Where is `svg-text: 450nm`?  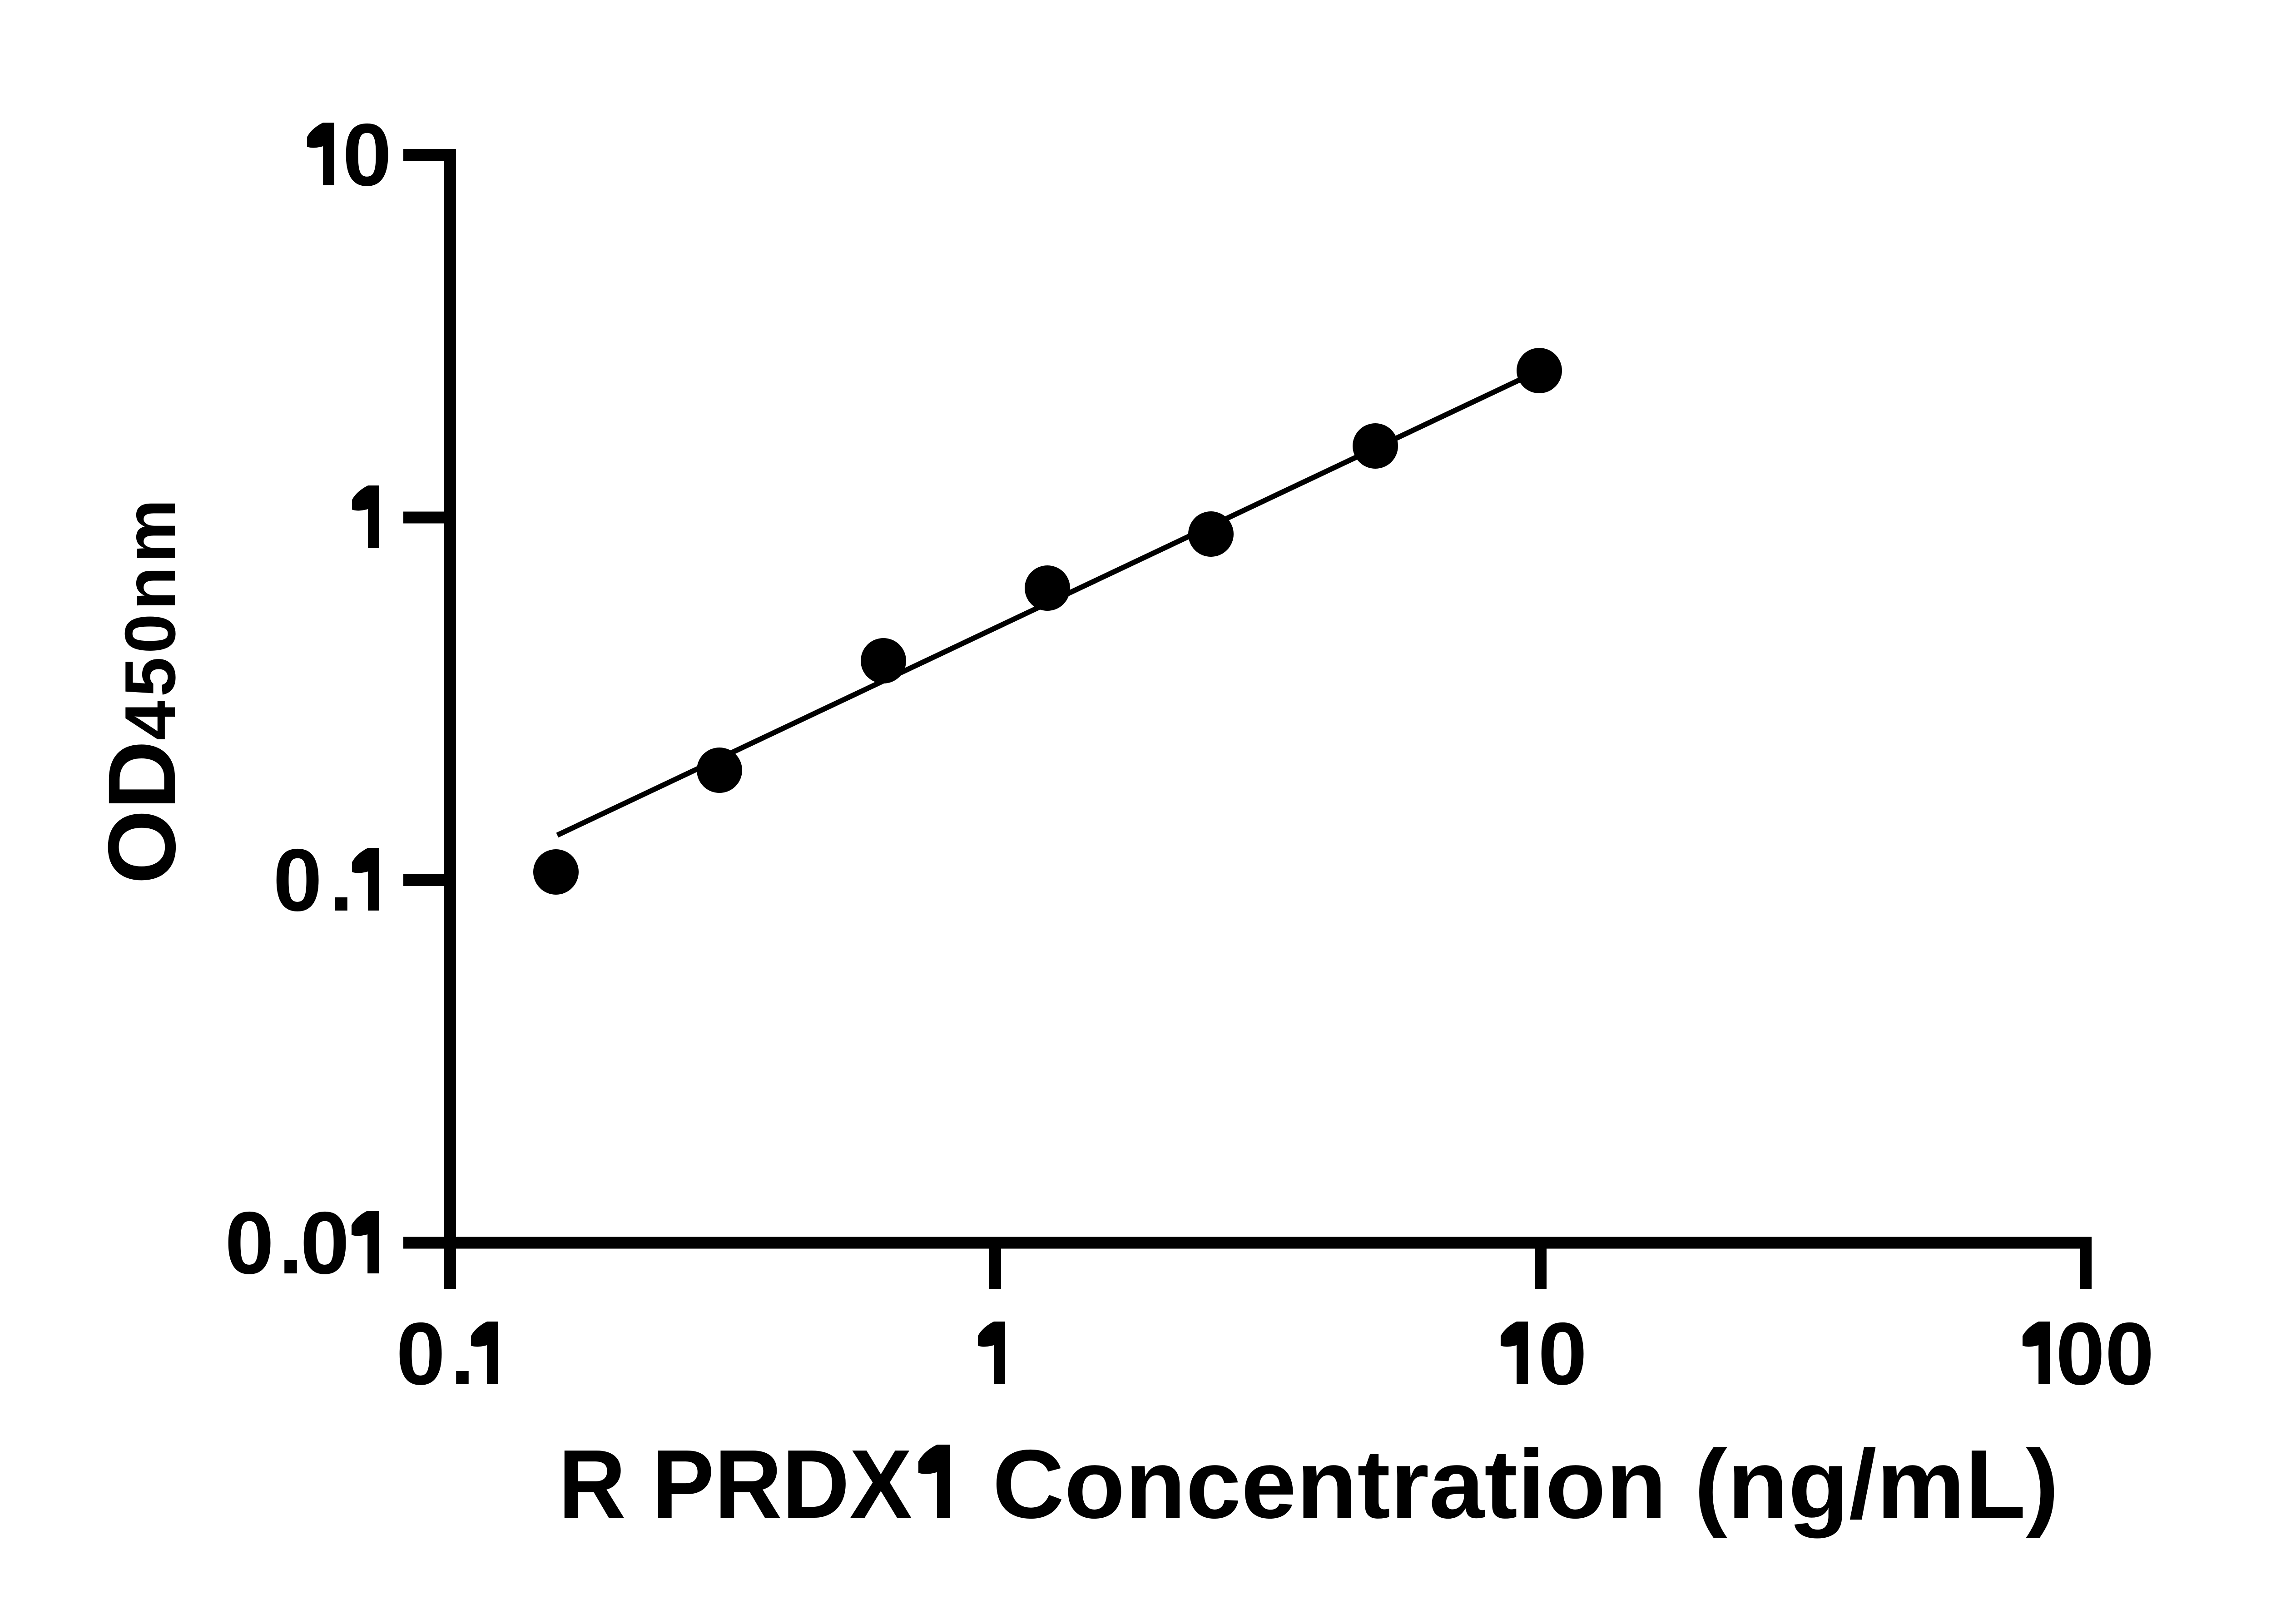 svg-text: 450nm is located at coordinates (150, 619).